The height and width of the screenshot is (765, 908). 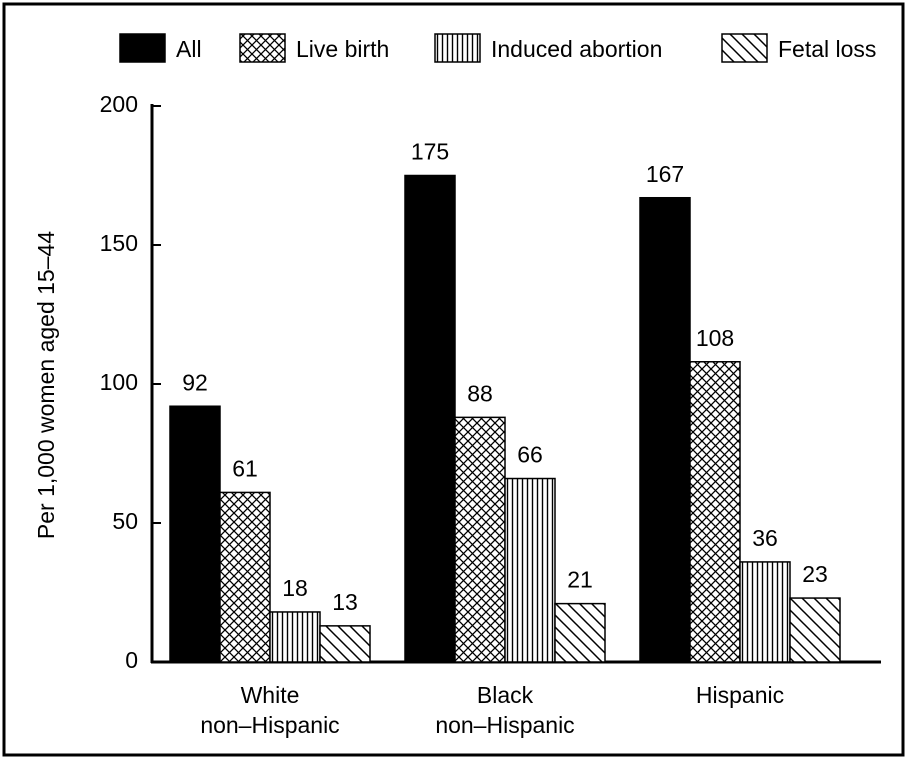 I want to click on x-tick-label: Black non–Hispanic, so click(x=505, y=710).